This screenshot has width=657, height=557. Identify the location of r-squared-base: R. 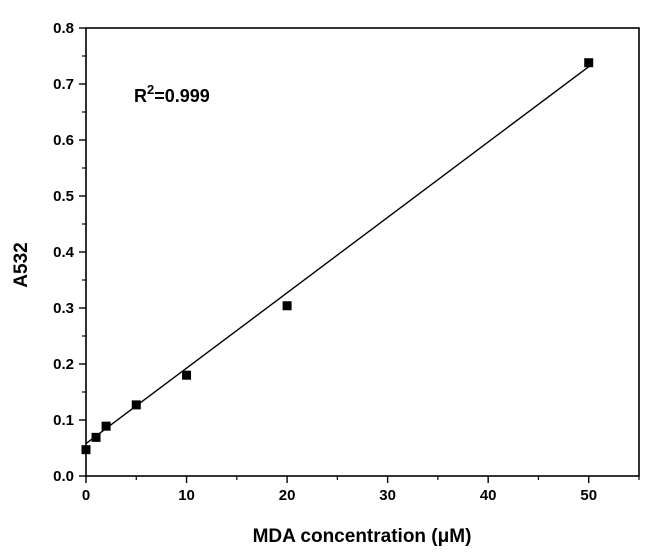
(140, 96).